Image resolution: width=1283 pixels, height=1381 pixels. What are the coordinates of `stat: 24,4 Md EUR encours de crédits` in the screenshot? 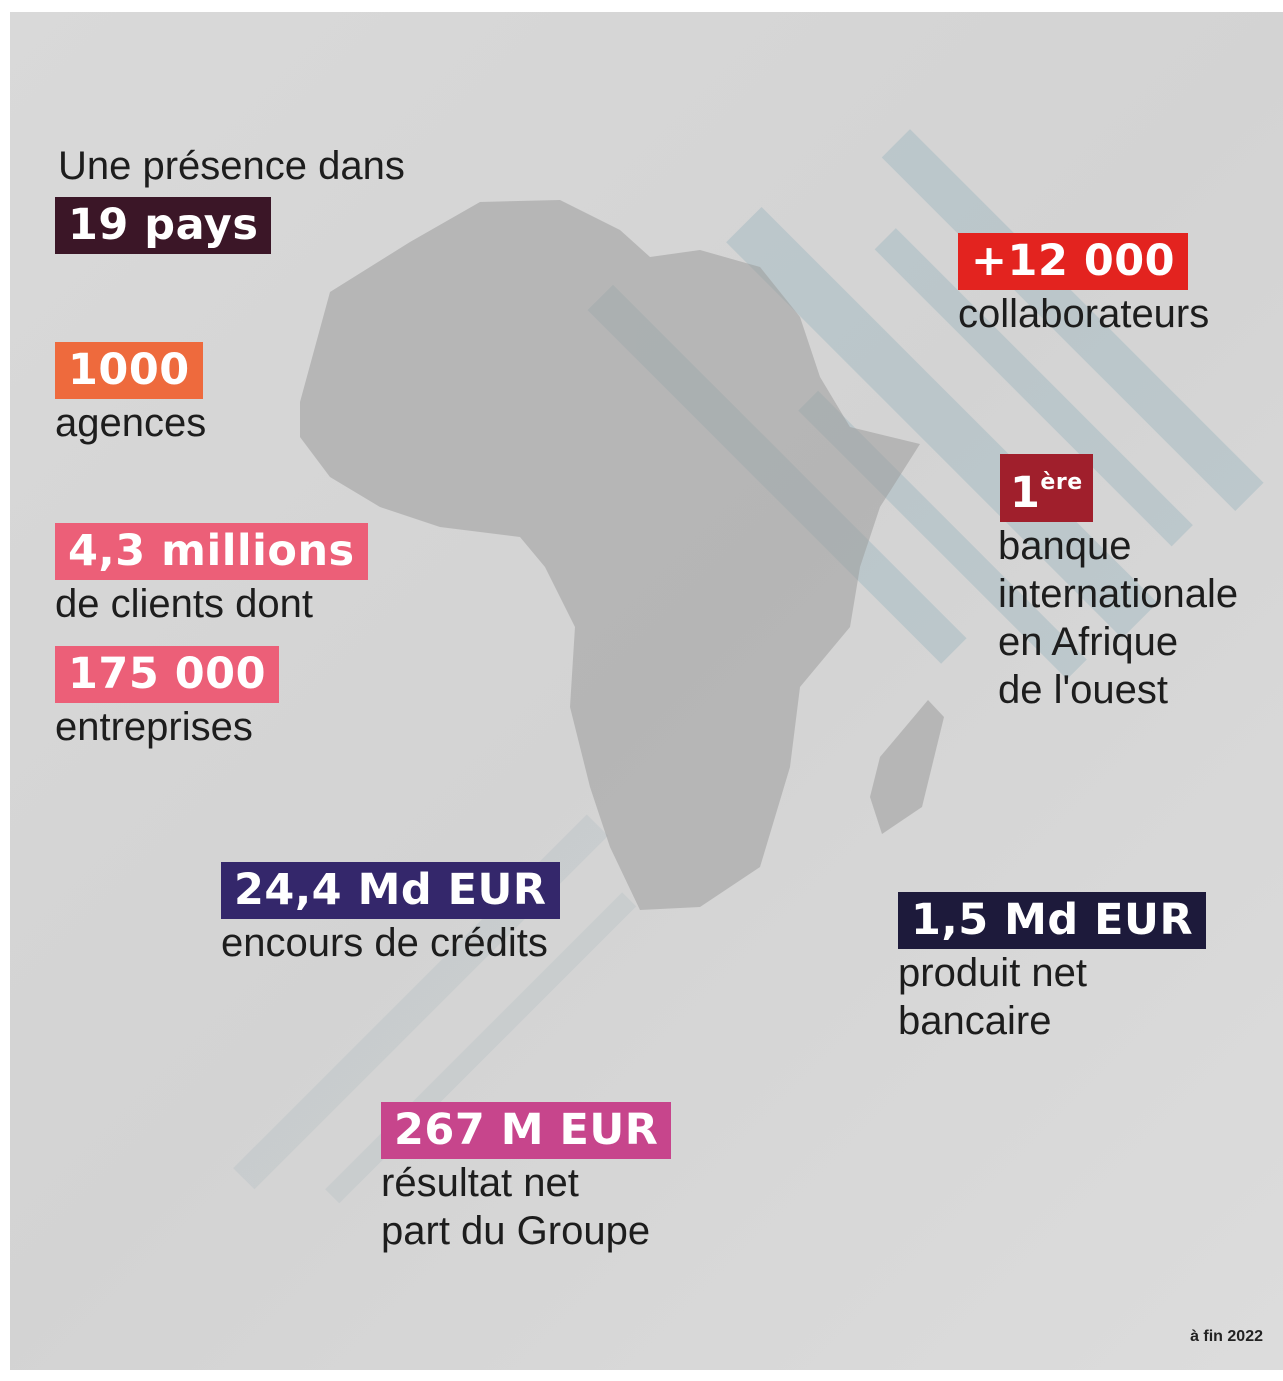 It's located at (390, 914).